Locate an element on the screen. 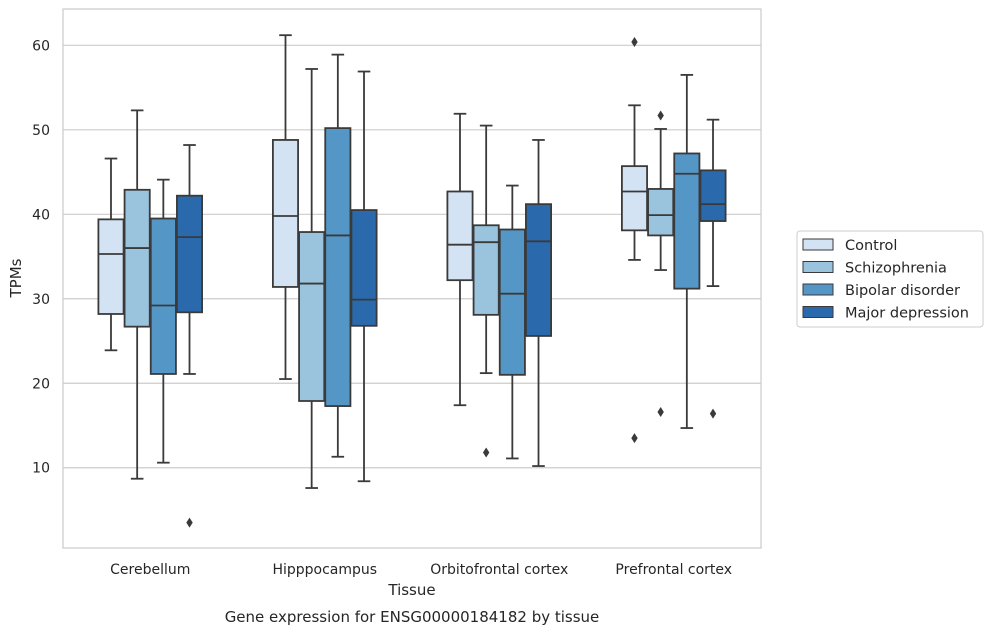  y-tick-labels: 10 20 30 40 50 60 is located at coordinates (41, 257).